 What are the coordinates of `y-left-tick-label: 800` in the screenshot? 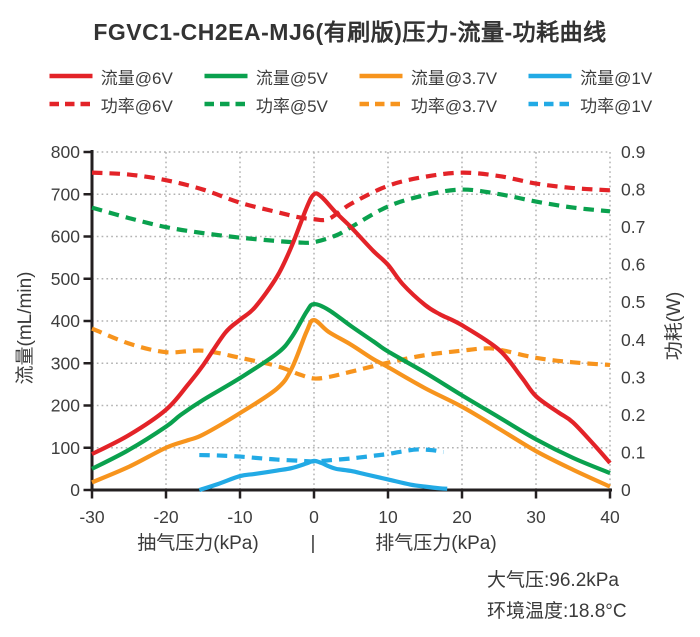 It's located at (65, 152).